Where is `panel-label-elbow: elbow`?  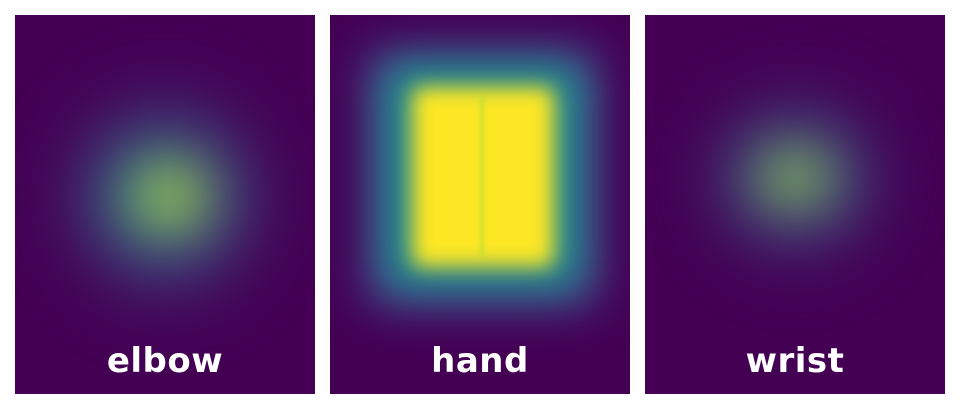 panel-label-elbow: elbow is located at coordinates (165, 361).